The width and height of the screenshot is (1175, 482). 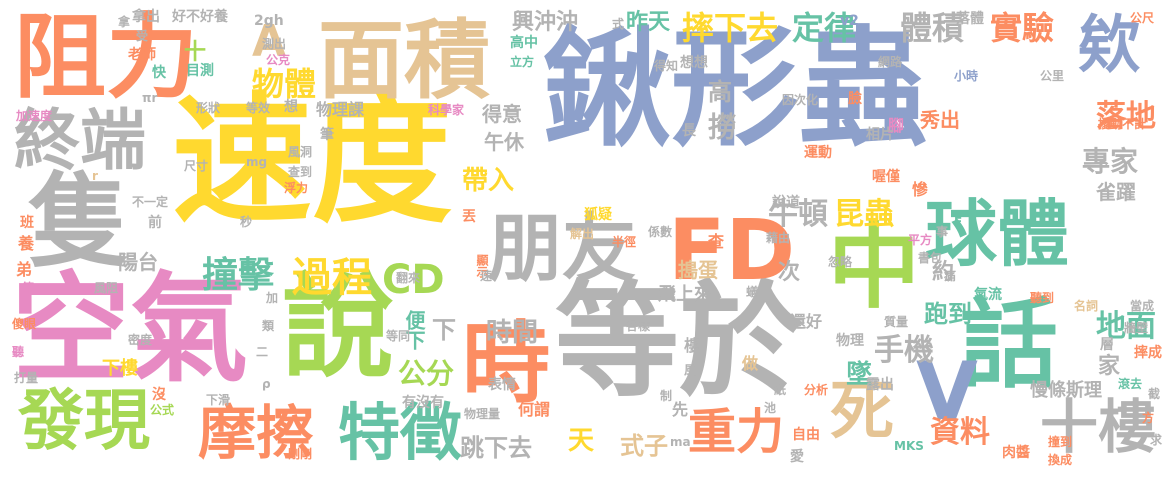 What do you see at coordinates (582, 234) in the screenshot?
I see `word-cloud-word: 解出` at bounding box center [582, 234].